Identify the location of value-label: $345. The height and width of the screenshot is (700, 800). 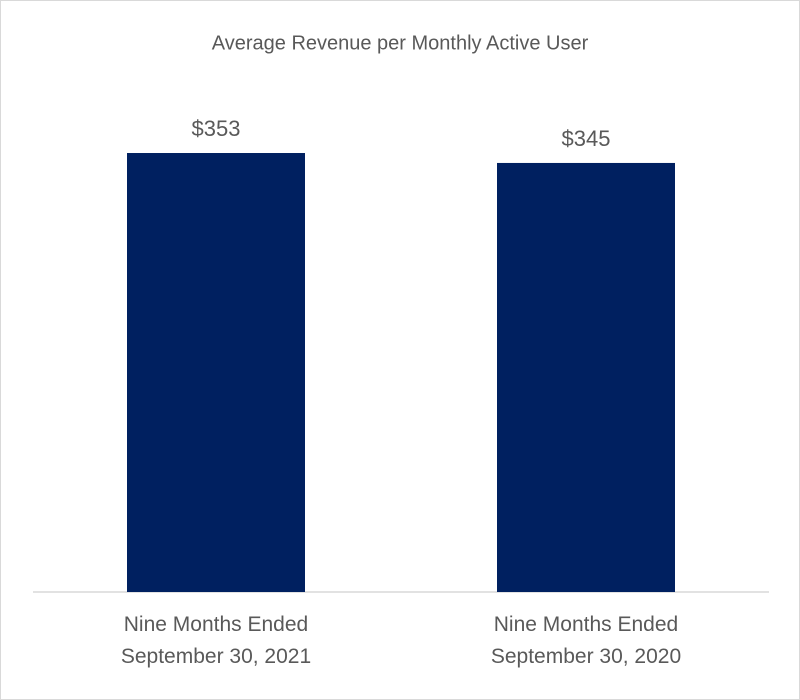
(586, 138).